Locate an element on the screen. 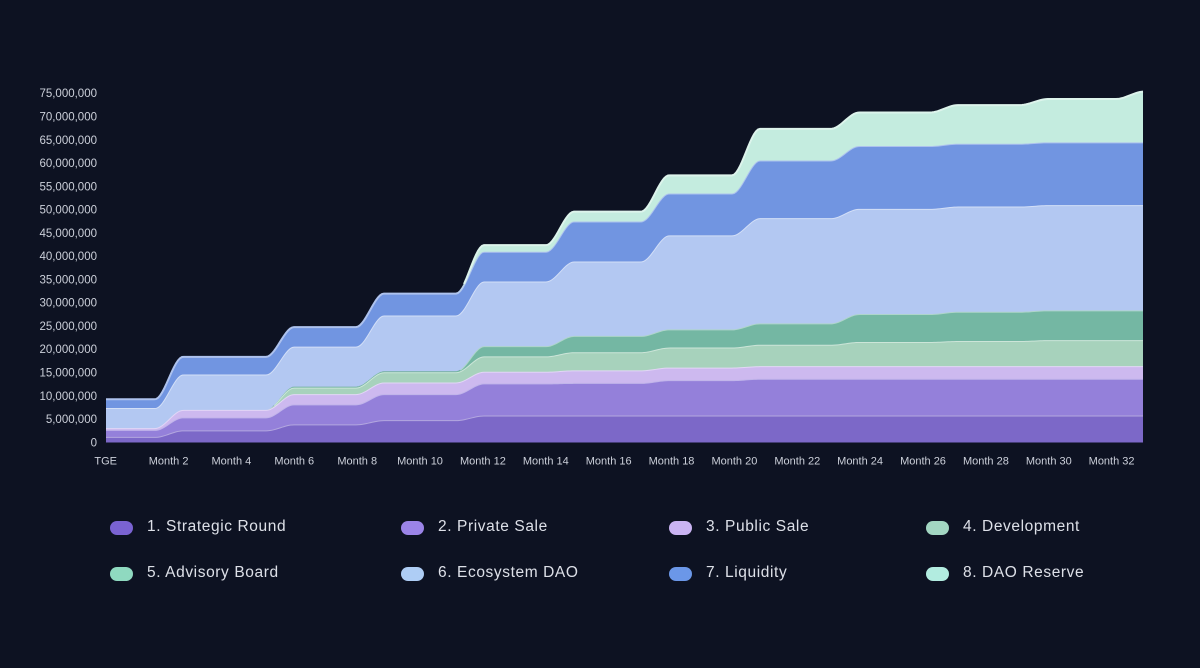  svg-text: 25,000,000 is located at coordinates (68, 327).